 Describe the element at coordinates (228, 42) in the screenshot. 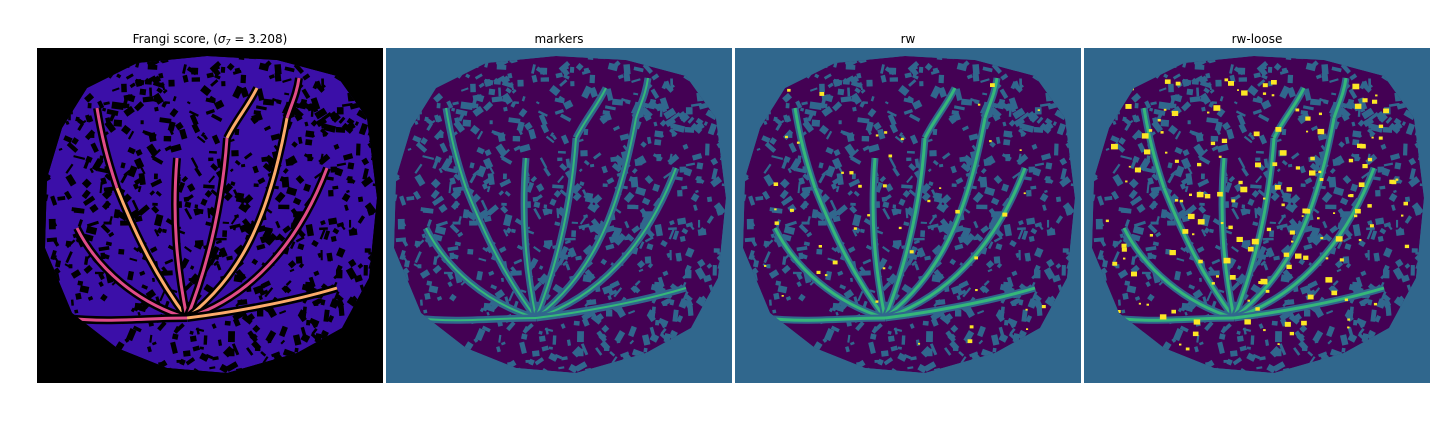

I see `title-subscript: 7` at that location.